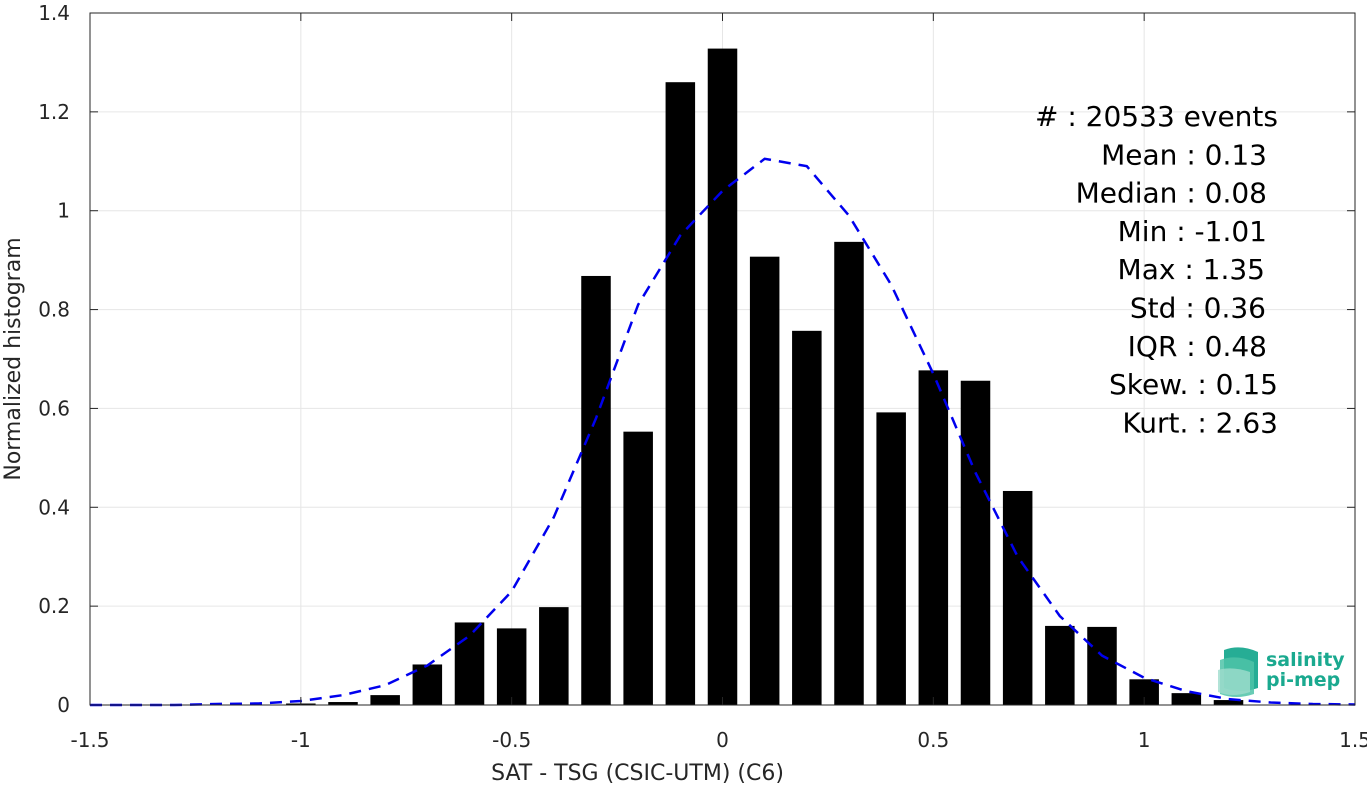  What do you see at coordinates (1192, 231) in the screenshot?
I see `stat-line: Min : -1.01` at bounding box center [1192, 231].